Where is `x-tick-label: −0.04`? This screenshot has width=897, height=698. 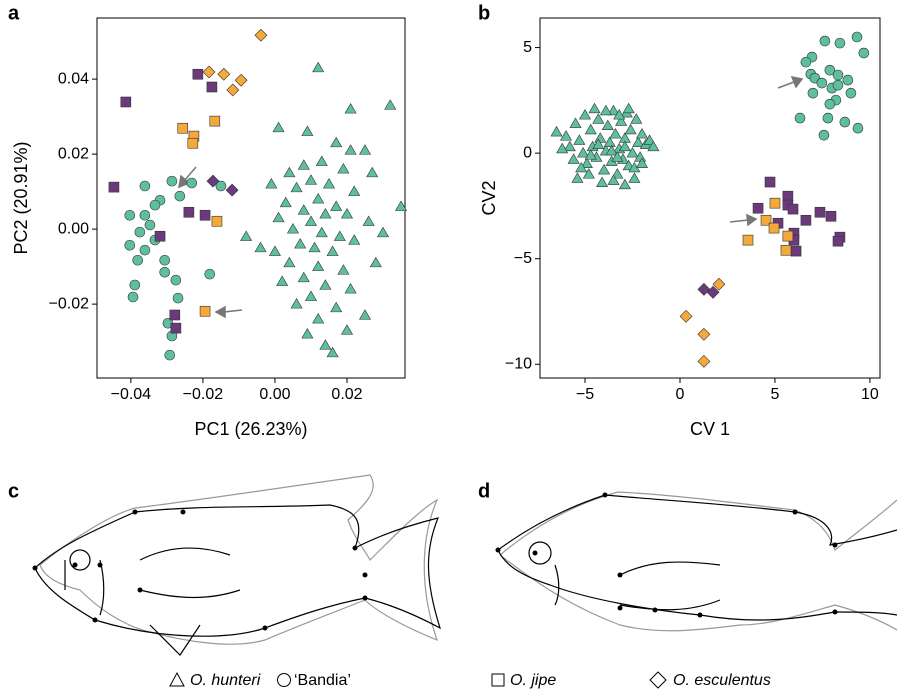
x-tick-label: −0.04 is located at coordinates (131, 394).